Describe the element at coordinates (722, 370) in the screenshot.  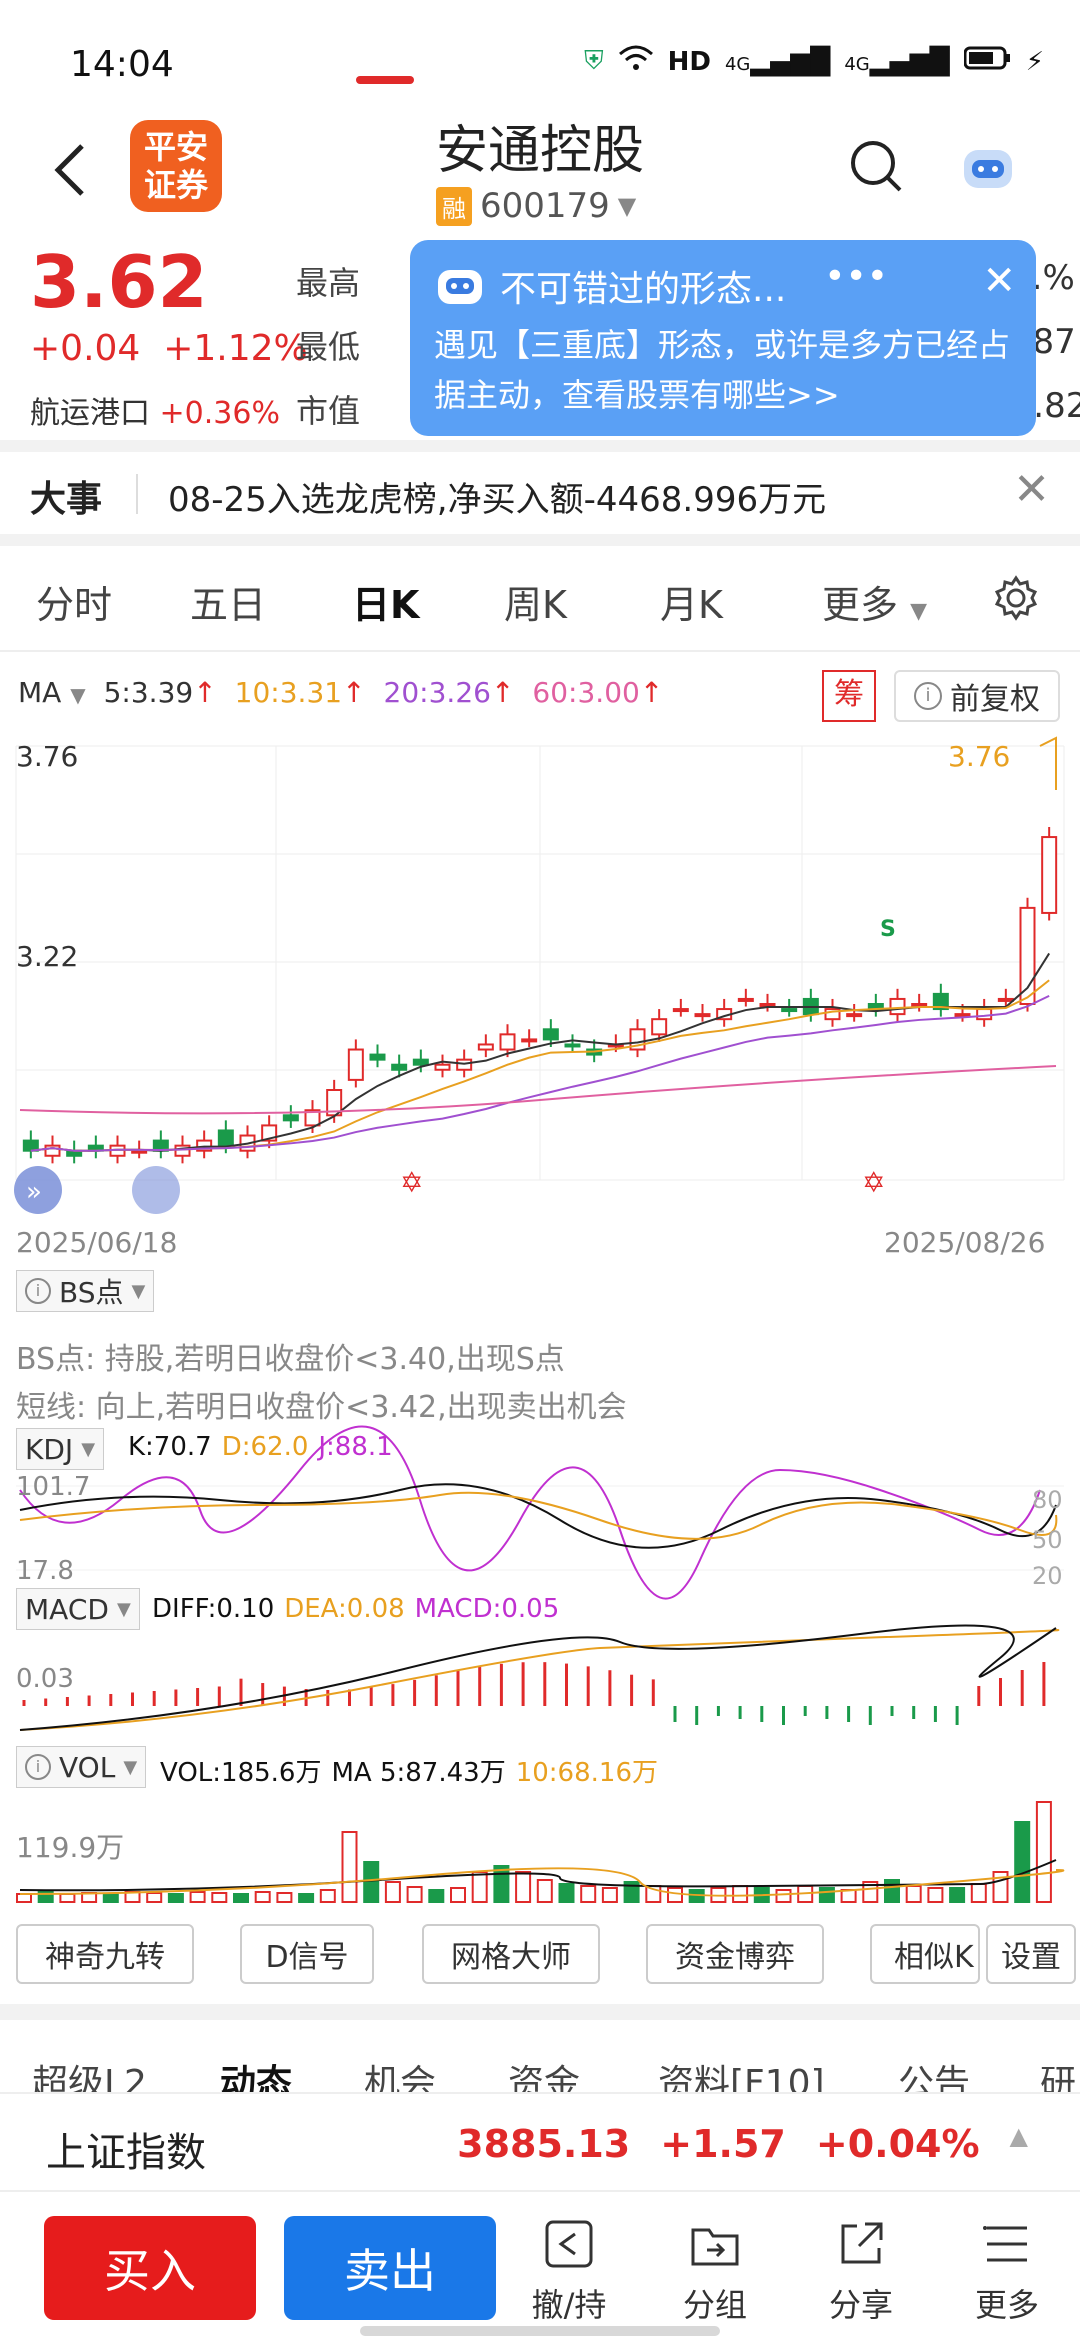
I see `popup-body: 遇见【三重底】形态，或许是多方已经占据主动，查看股票有哪些>>` at that location.